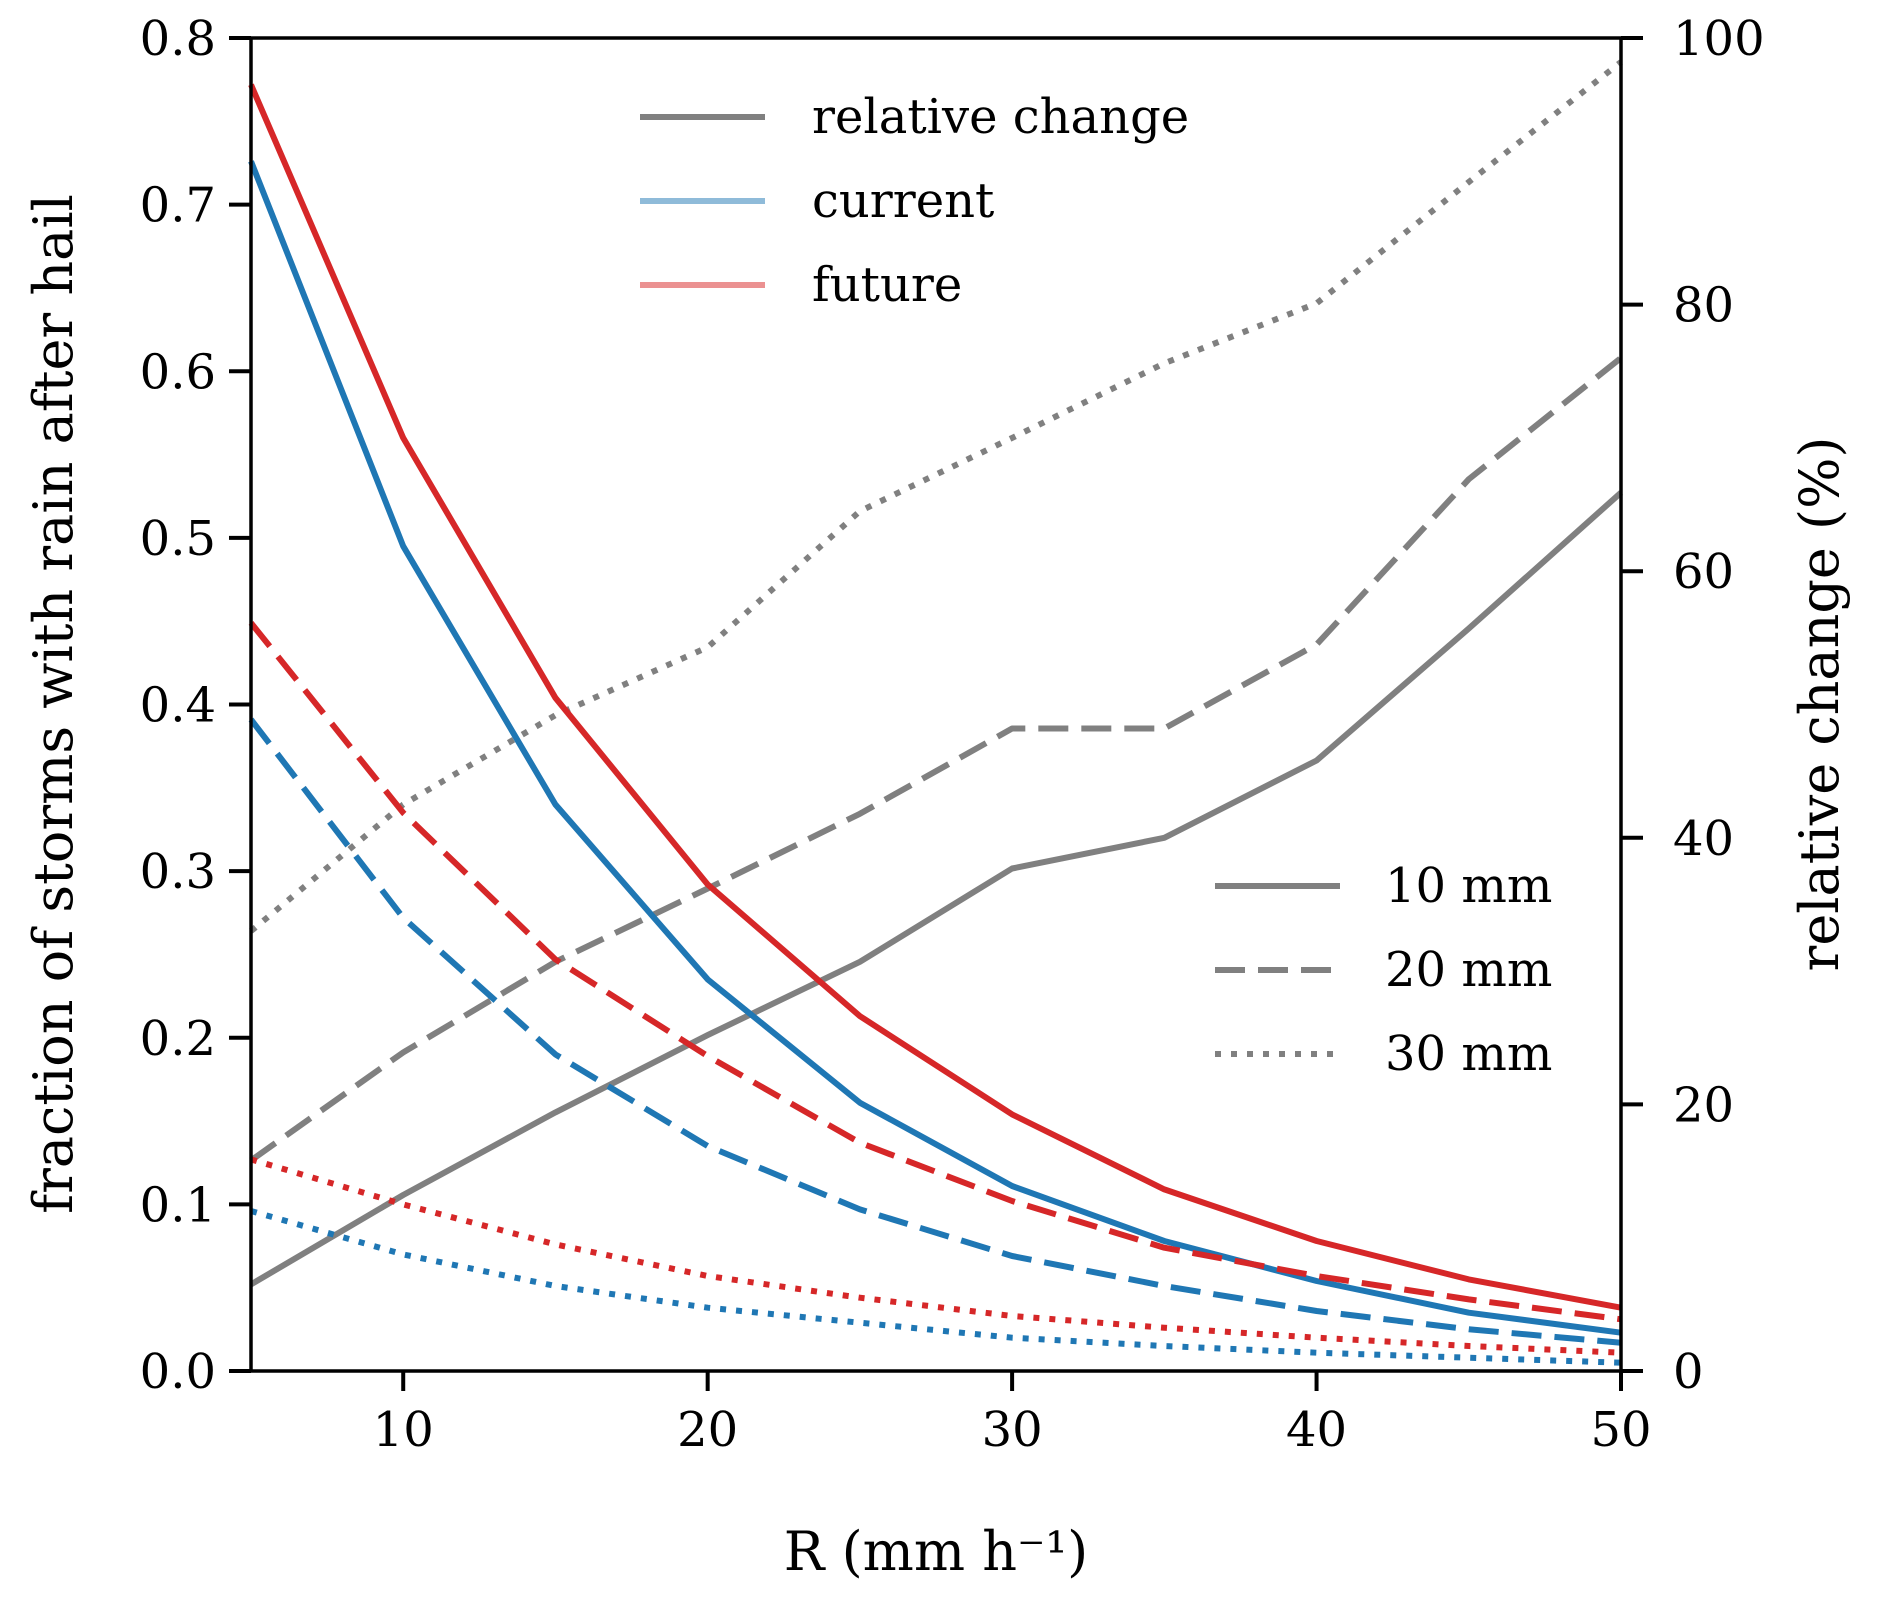 Image resolution: width=1892 pixels, height=1607 pixels. Describe the element at coordinates (178, 1039) in the screenshot. I see `y-tick-label-left: 0.2` at that location.